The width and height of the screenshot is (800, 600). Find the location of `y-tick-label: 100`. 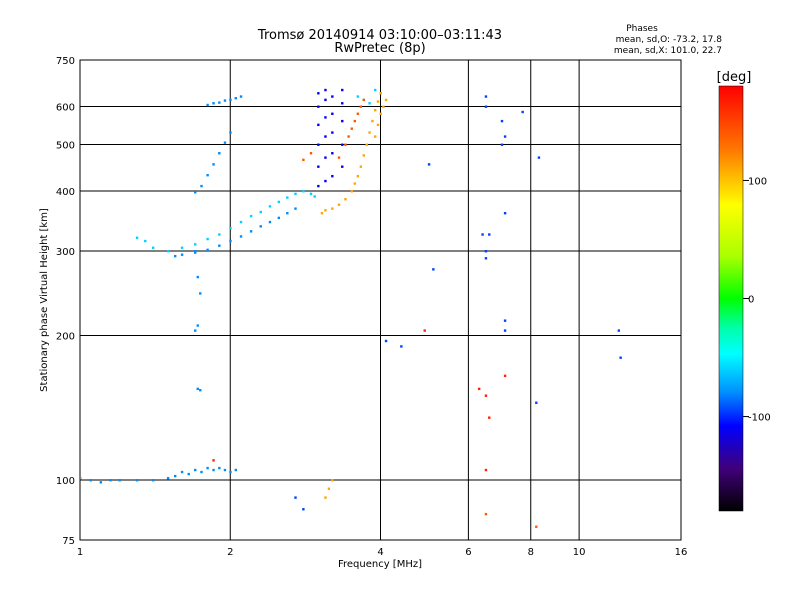

y-tick-label: 100 is located at coordinates (65, 481).